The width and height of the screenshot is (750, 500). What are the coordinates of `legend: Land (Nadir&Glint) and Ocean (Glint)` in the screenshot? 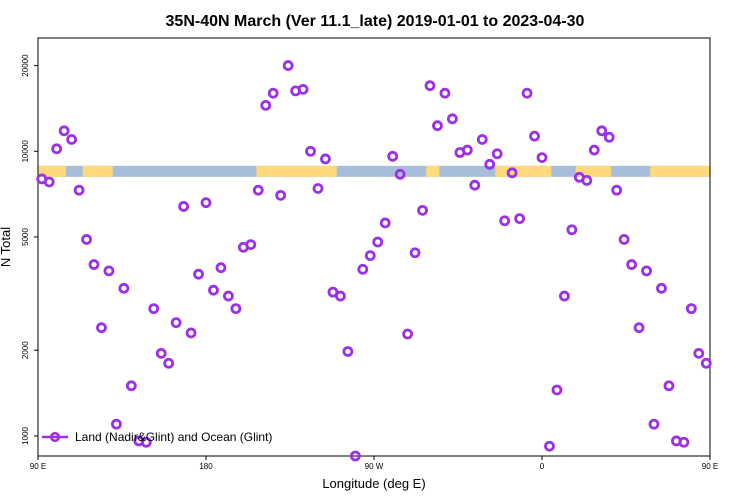 It's located at (157, 437).